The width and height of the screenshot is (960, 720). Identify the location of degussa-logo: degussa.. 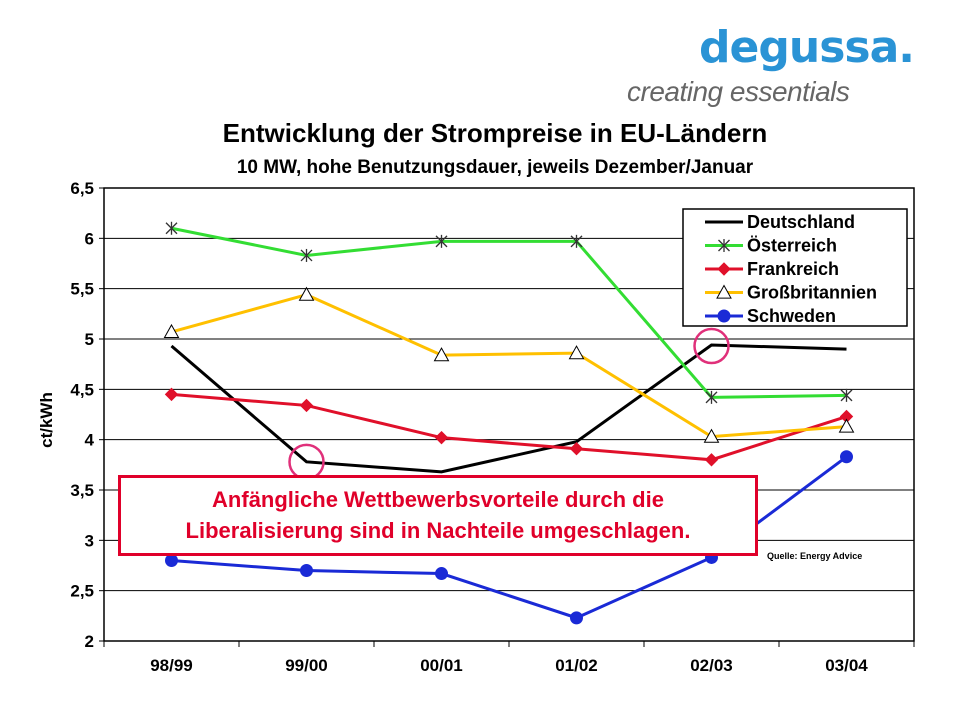
(807, 47).